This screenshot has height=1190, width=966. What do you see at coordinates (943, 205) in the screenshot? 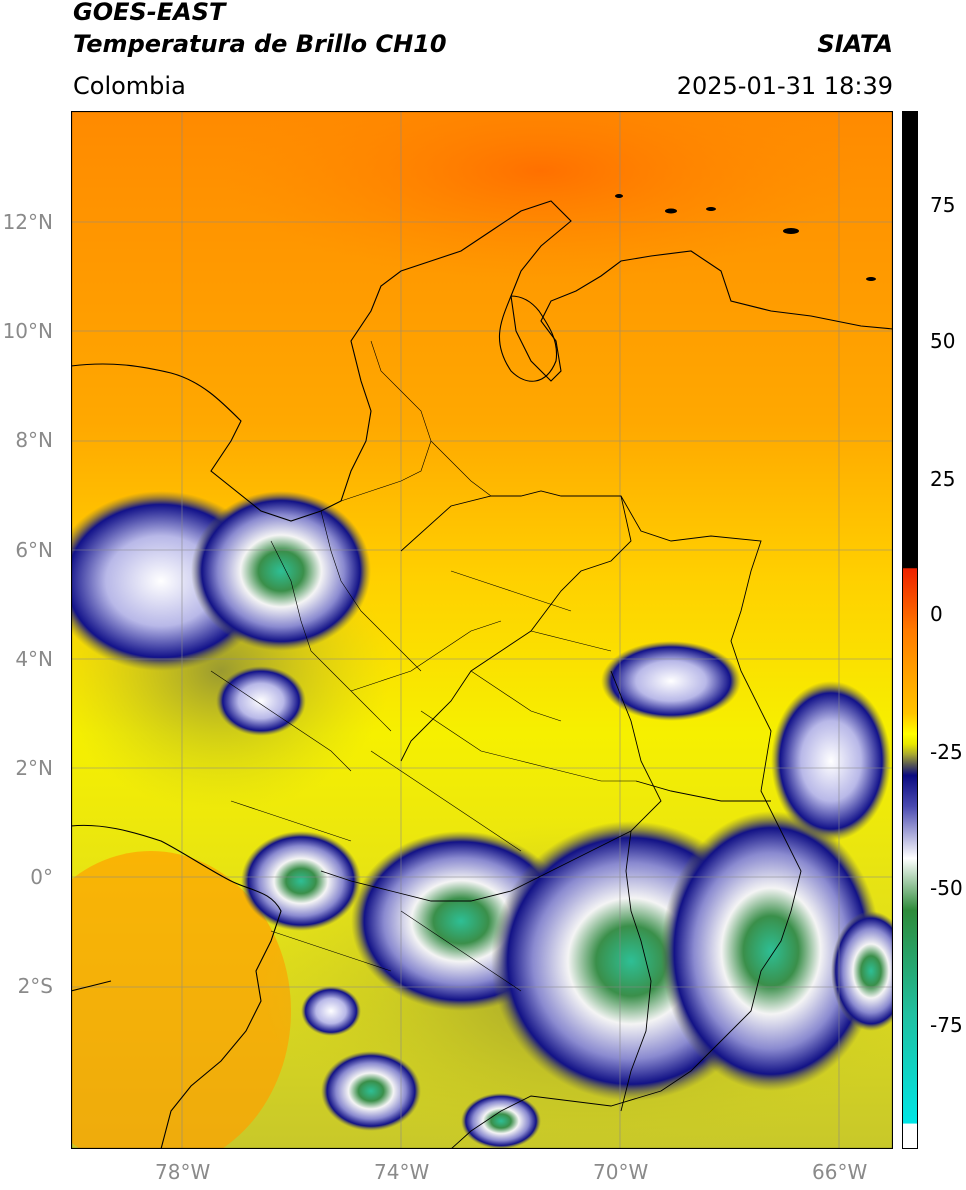
I see `colorbar-tick-75: 75` at bounding box center [943, 205].